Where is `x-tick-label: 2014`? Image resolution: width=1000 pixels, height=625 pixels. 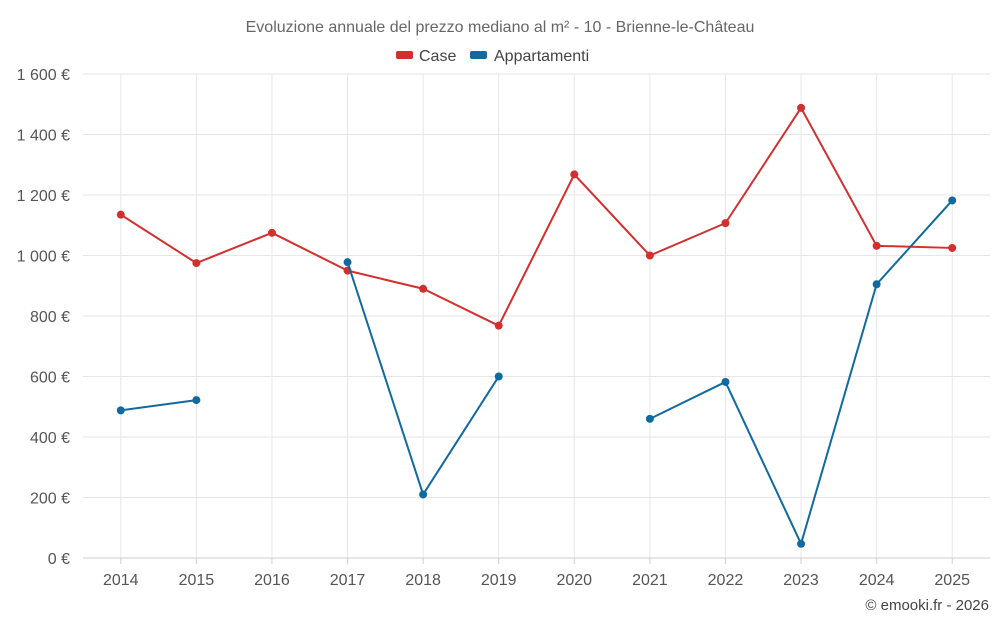
x-tick-label: 2014 is located at coordinates (121, 580).